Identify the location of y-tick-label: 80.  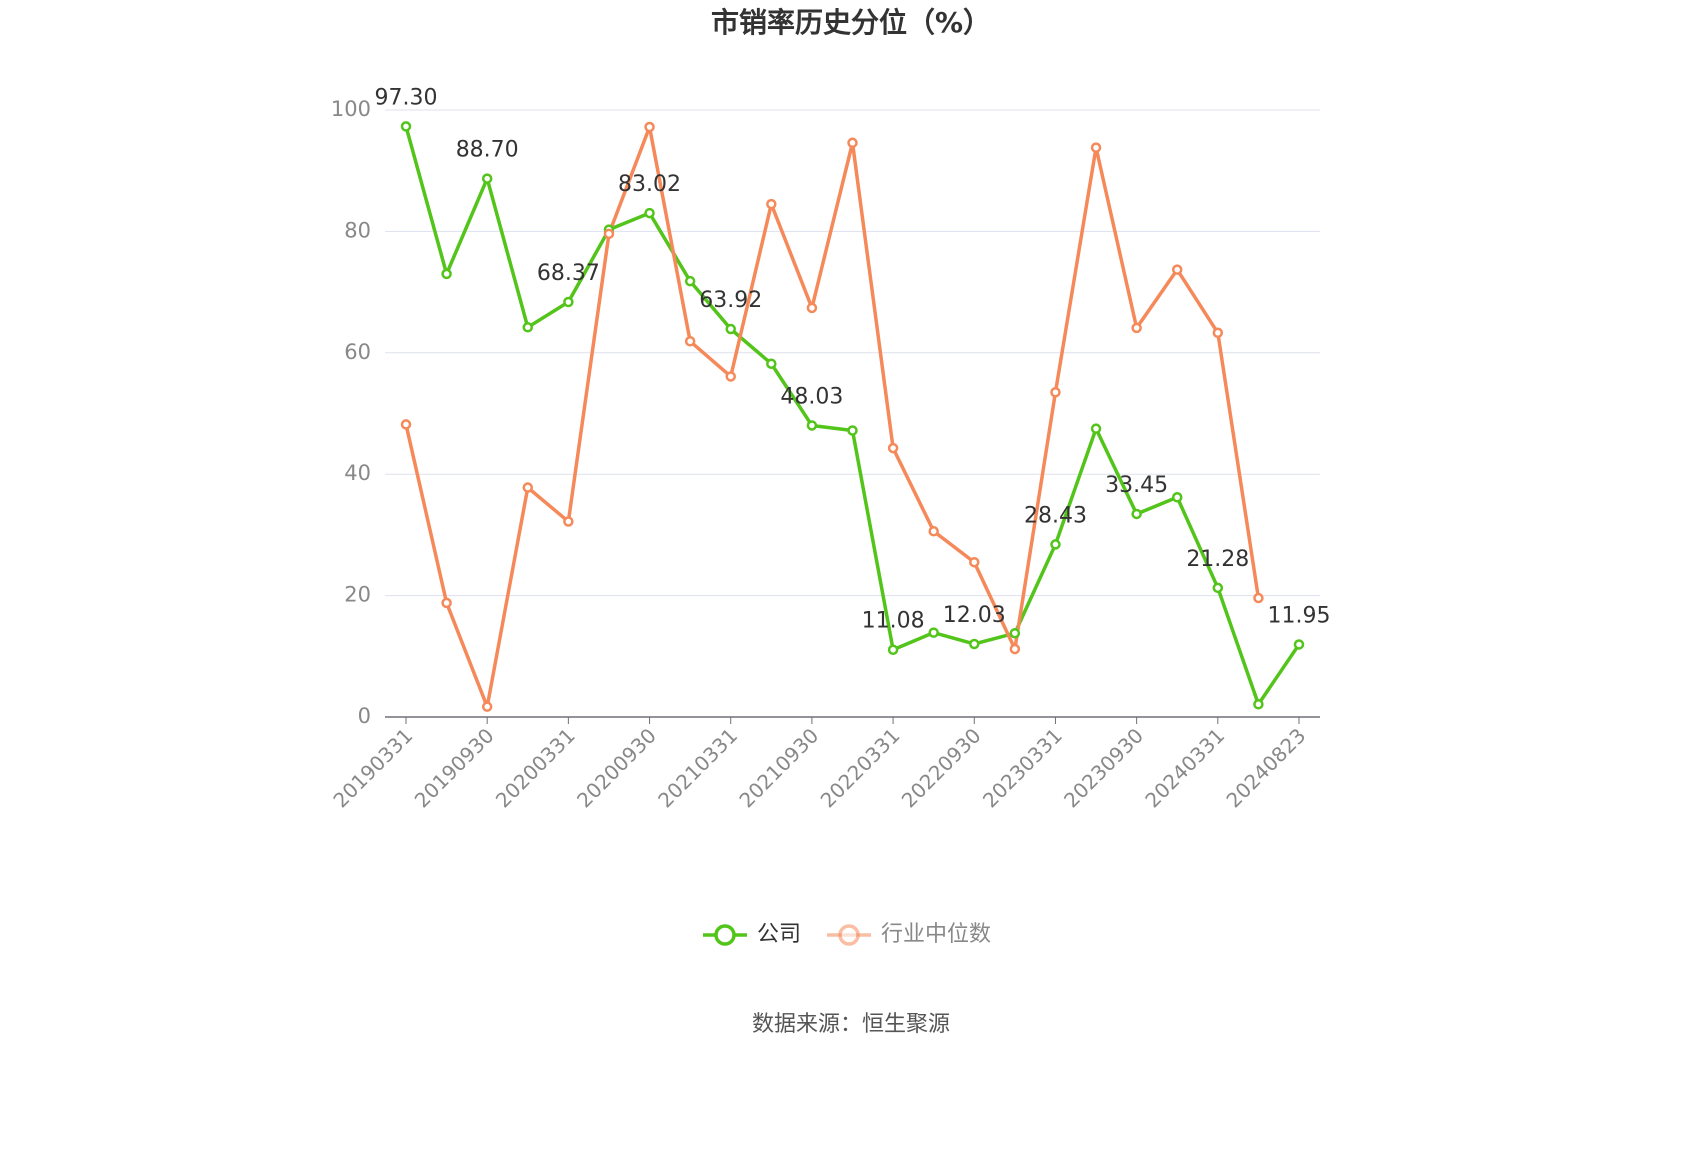
(357, 230).